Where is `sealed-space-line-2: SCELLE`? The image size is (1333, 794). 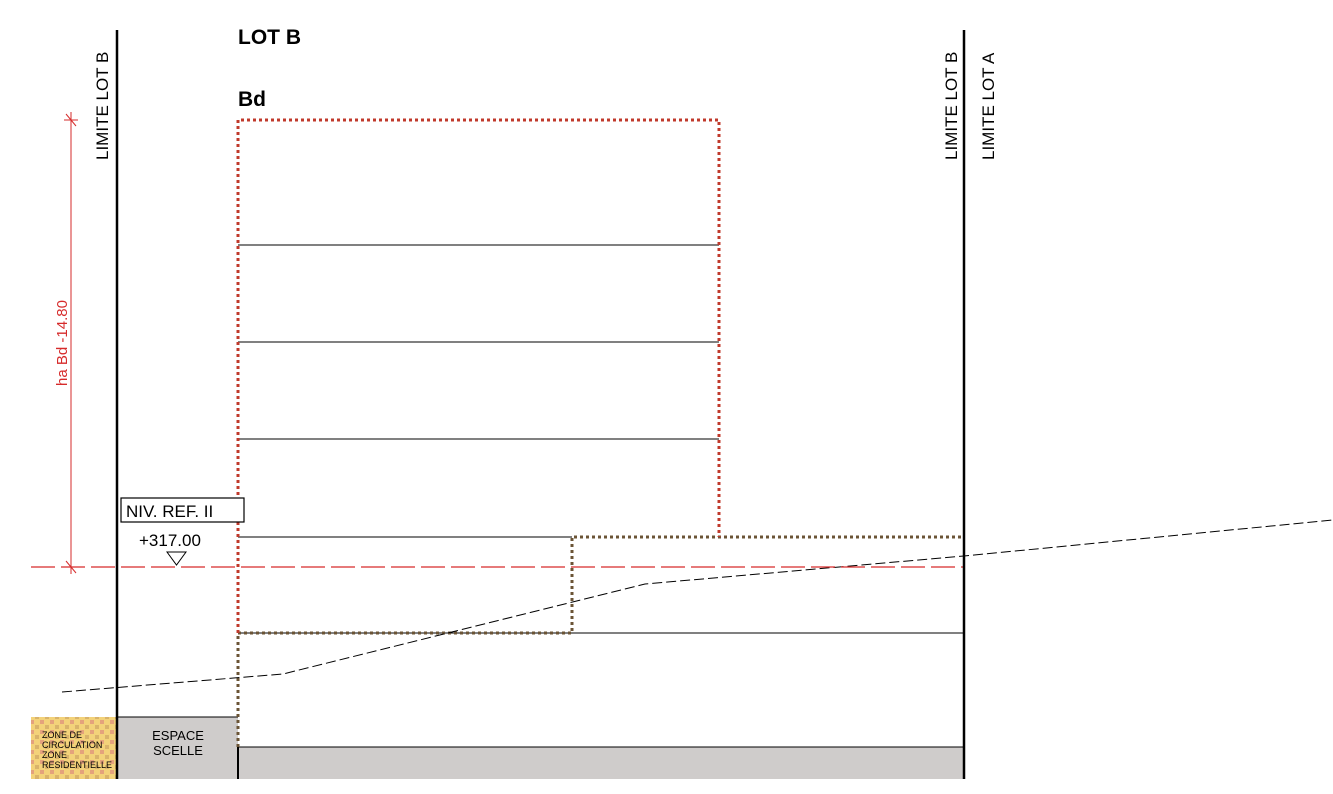 sealed-space-line-2: SCELLE is located at coordinates (178, 750).